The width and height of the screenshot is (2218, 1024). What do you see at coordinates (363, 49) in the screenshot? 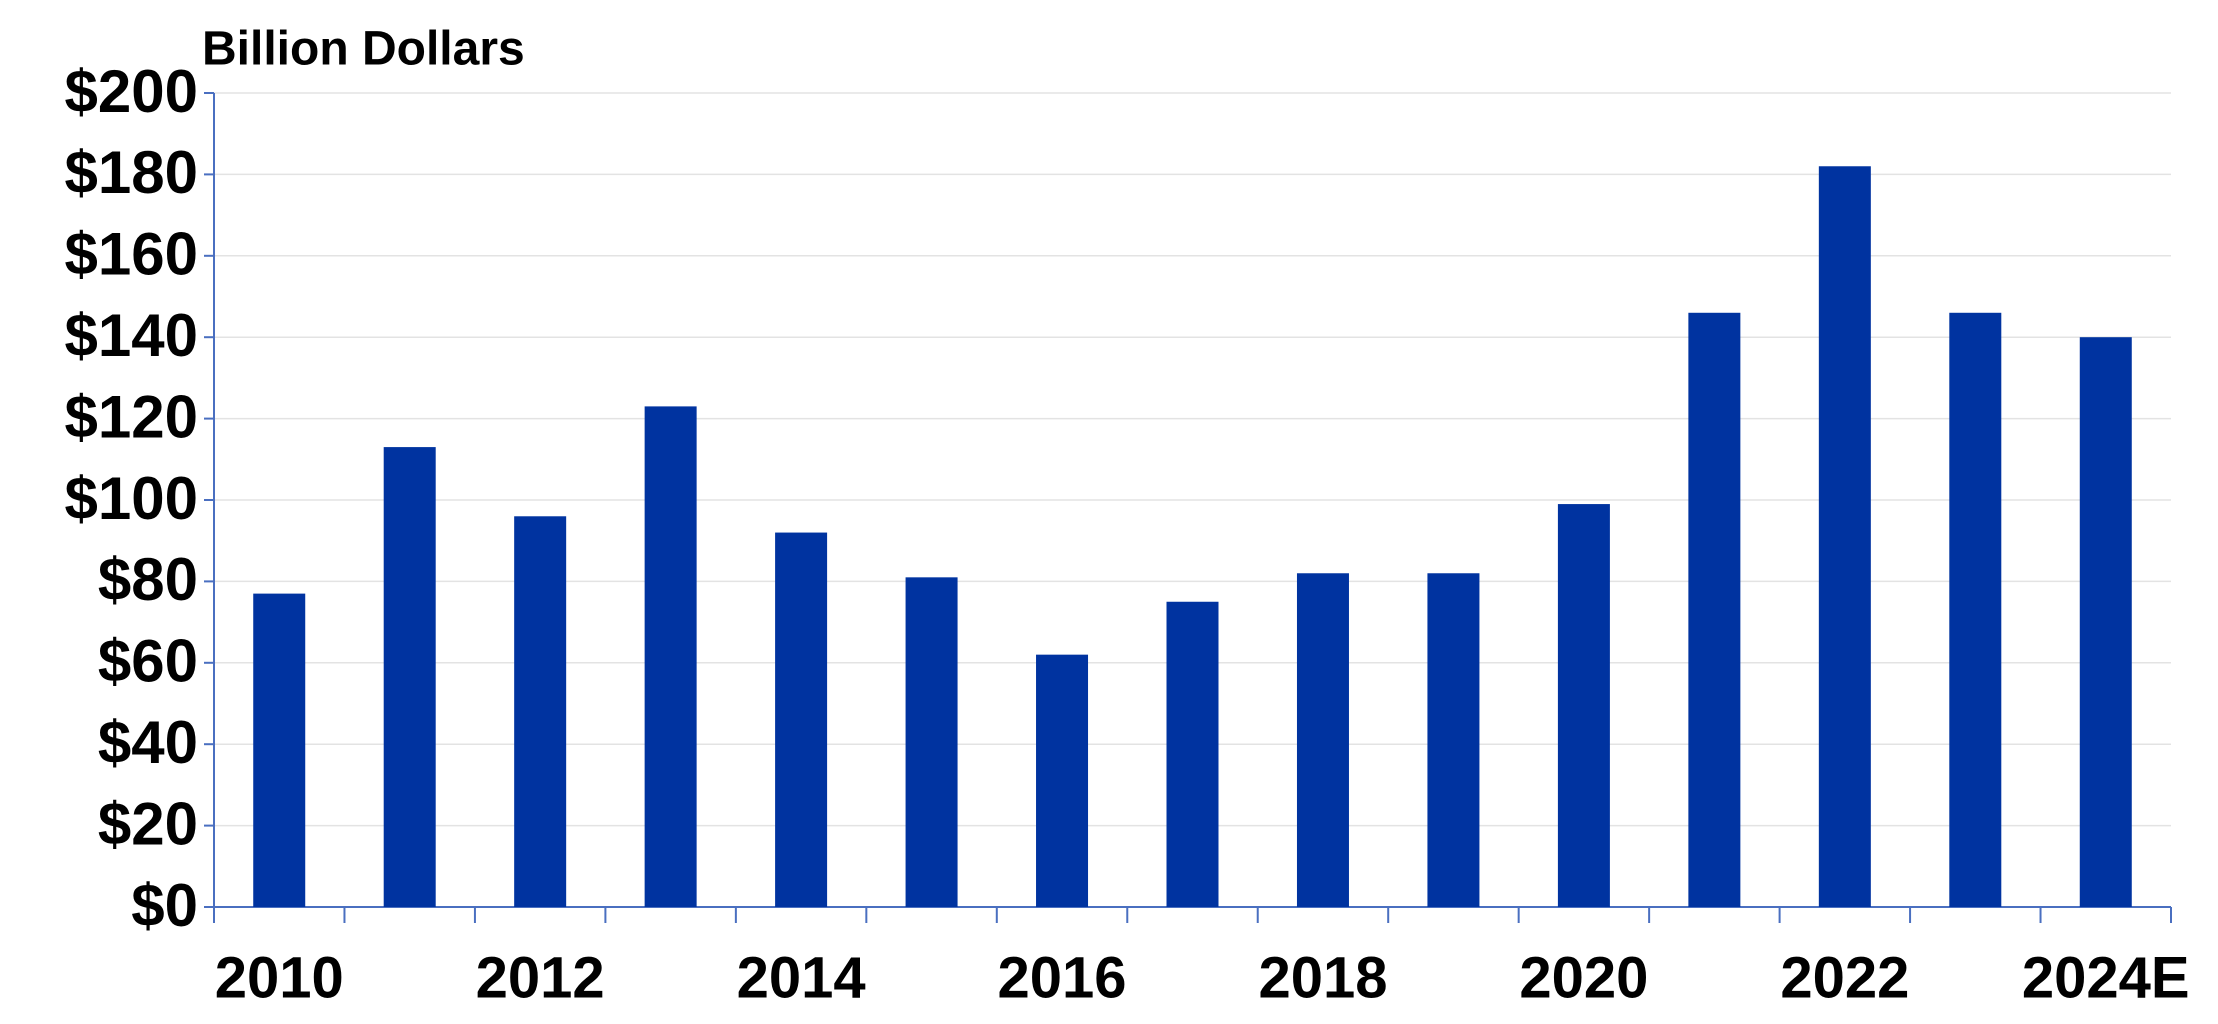
I see `chart-title: Billion Dollars` at bounding box center [363, 49].